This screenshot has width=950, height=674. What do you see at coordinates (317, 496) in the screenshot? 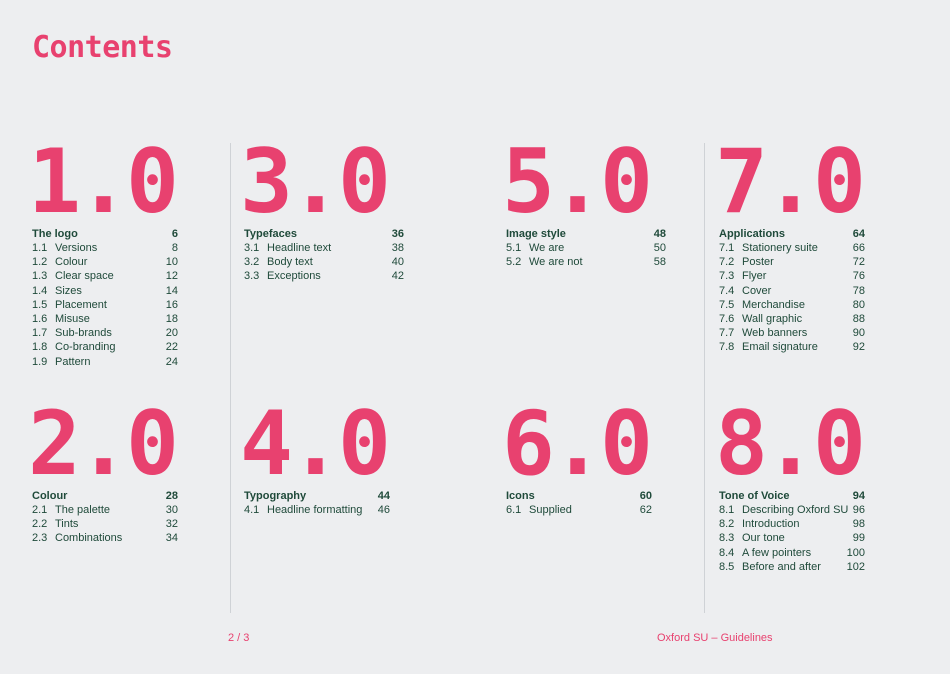
I see `section-heading: Typography 44` at bounding box center [317, 496].